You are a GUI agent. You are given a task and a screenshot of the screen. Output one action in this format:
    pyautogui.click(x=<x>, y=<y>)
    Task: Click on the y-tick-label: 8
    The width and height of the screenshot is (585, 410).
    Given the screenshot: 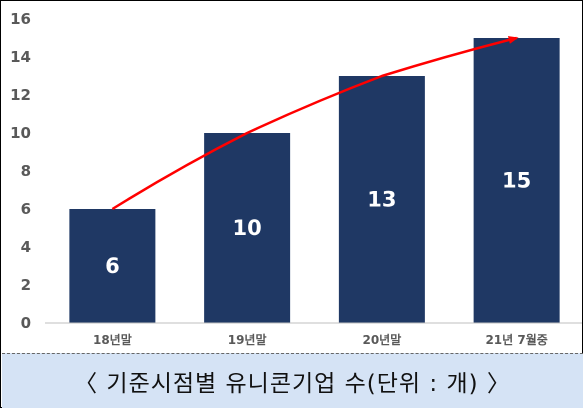 What is the action you would take?
    pyautogui.click(x=26, y=171)
    